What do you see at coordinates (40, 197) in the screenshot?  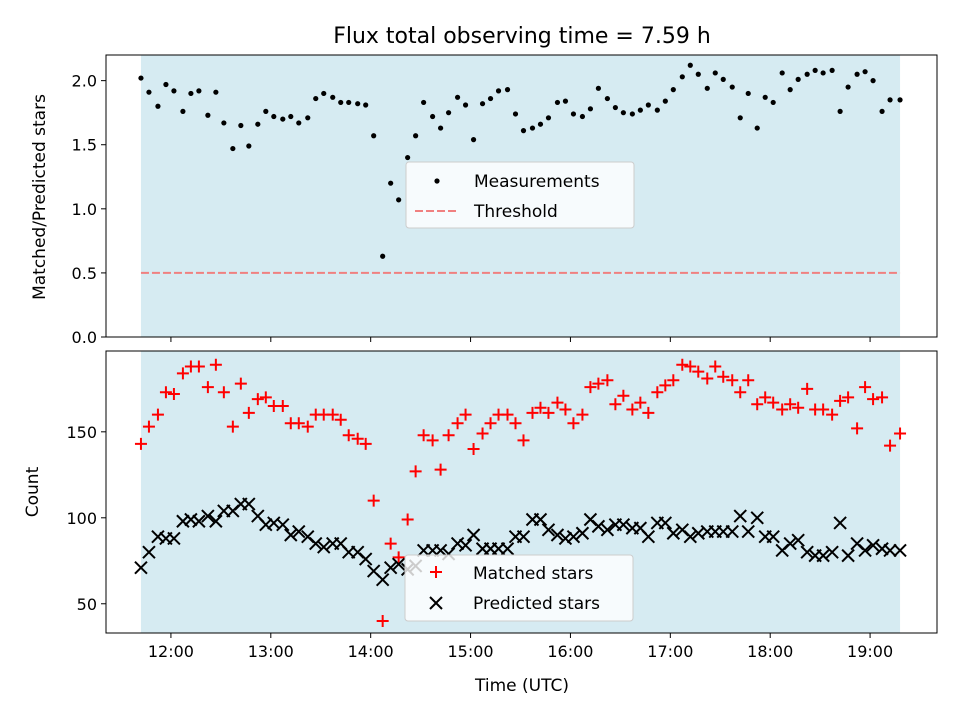 I see `top-y-axis-label: Matched/Predicted stars` at bounding box center [40, 197].